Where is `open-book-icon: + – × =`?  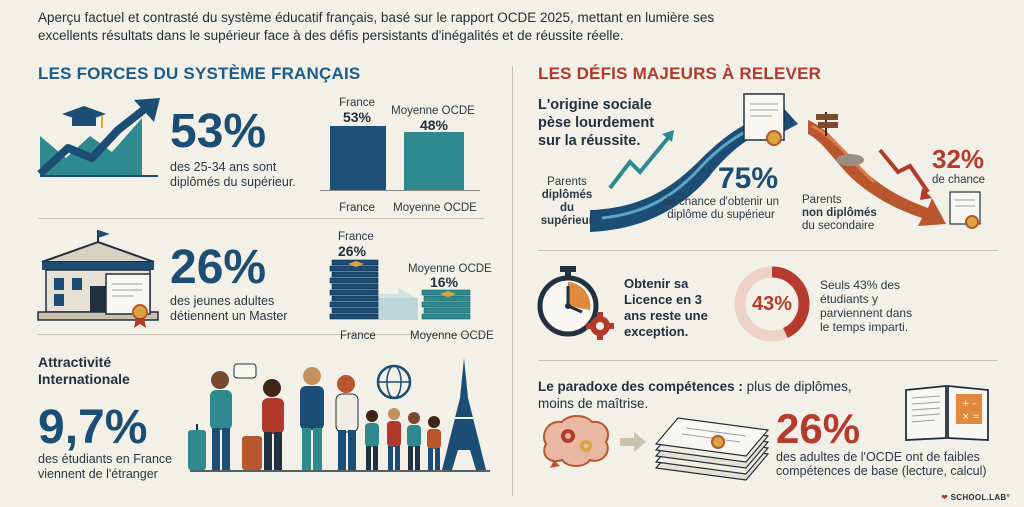 open-book-icon: + – × = is located at coordinates (947, 413).